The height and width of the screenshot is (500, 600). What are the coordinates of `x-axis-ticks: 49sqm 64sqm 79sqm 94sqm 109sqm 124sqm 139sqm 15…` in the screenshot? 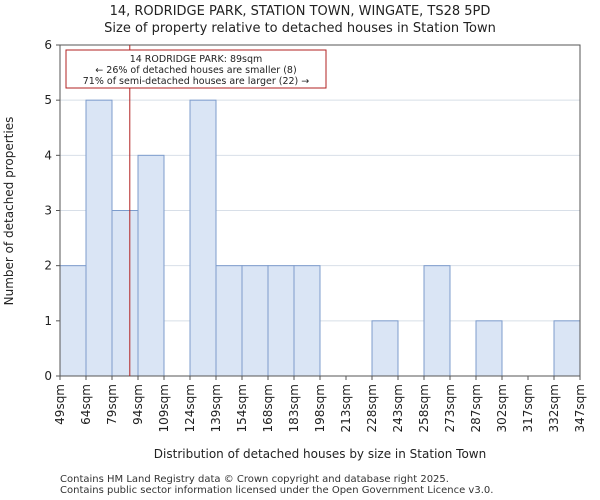 It's located at (320, 404).